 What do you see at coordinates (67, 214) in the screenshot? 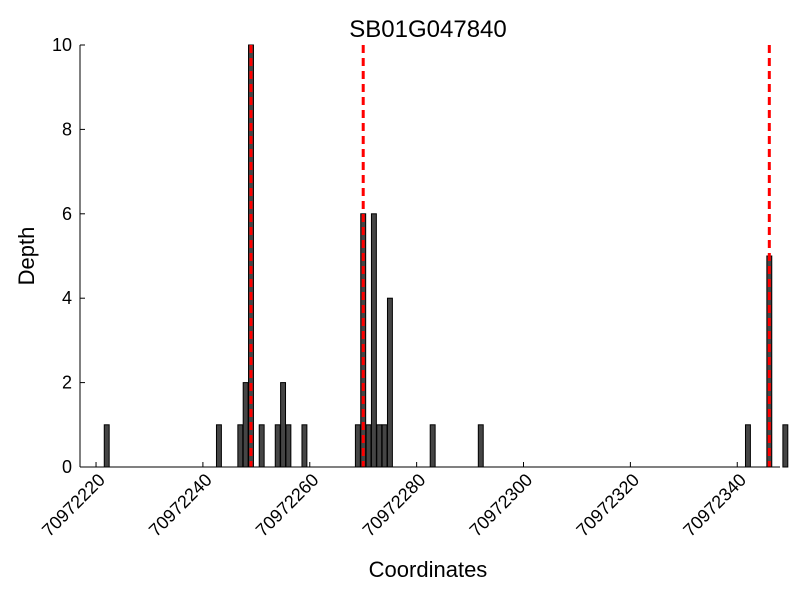
I see `y-tick-label: 6` at bounding box center [67, 214].